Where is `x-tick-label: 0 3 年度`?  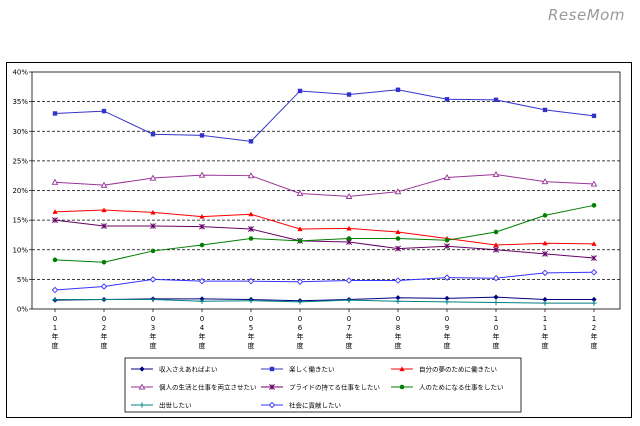
x-tick-label: 0 3 年度 is located at coordinates (153, 332).